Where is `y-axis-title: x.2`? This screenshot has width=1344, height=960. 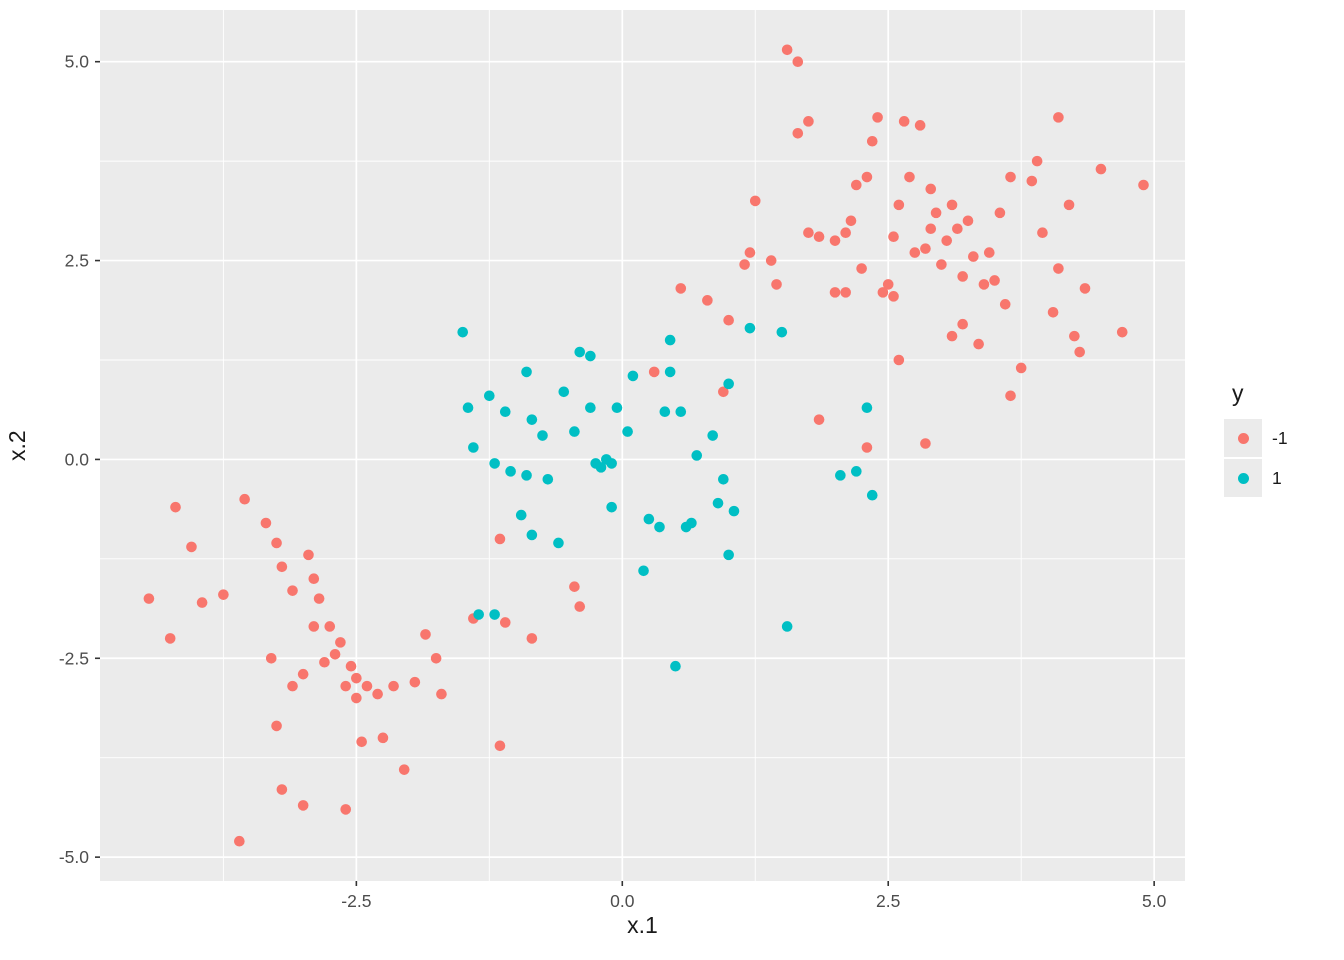
y-axis-title: x.2 is located at coordinates (17, 445).